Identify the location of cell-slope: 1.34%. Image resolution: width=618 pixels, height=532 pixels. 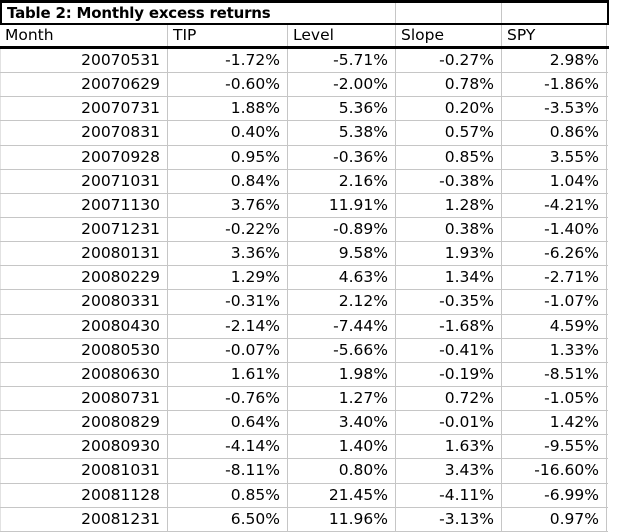
(448, 278).